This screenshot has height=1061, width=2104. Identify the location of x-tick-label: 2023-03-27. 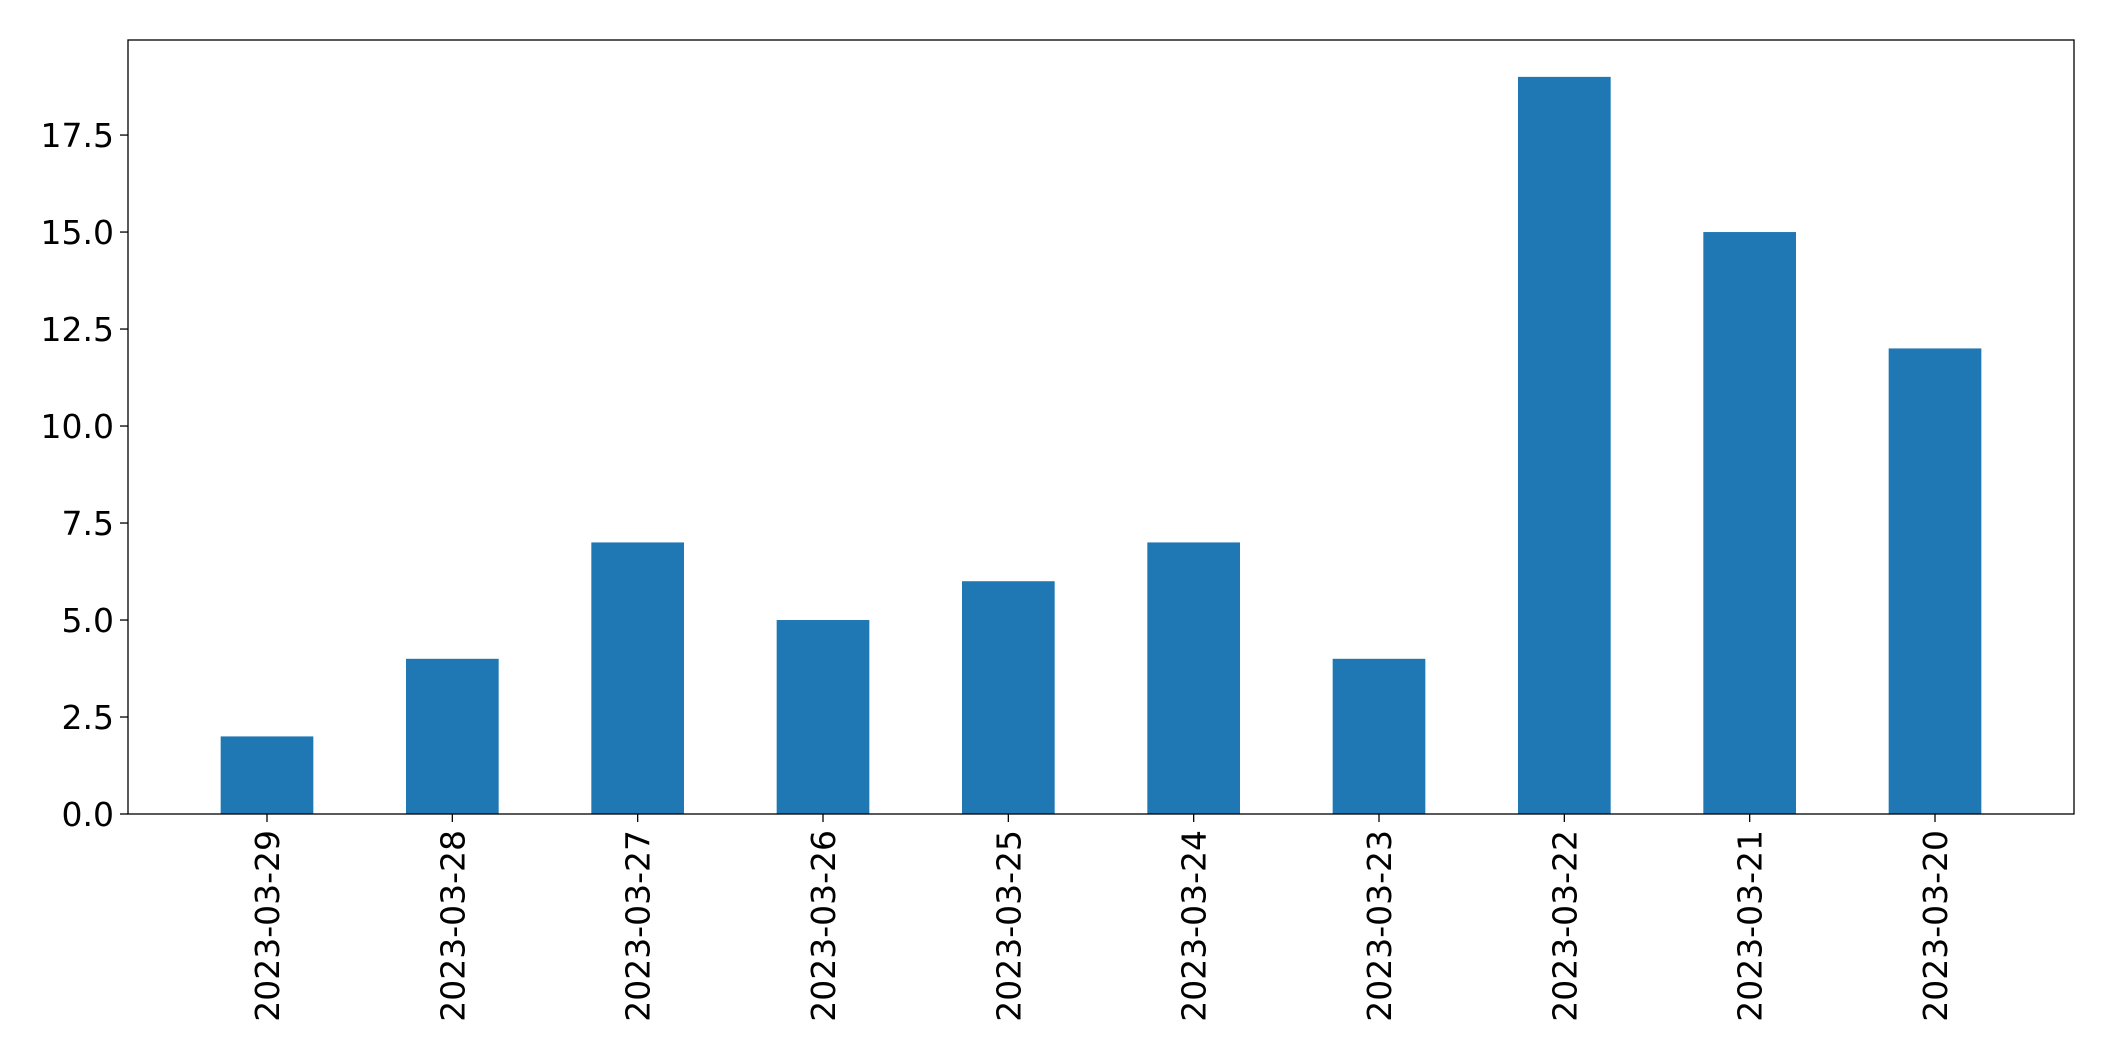
(638, 926).